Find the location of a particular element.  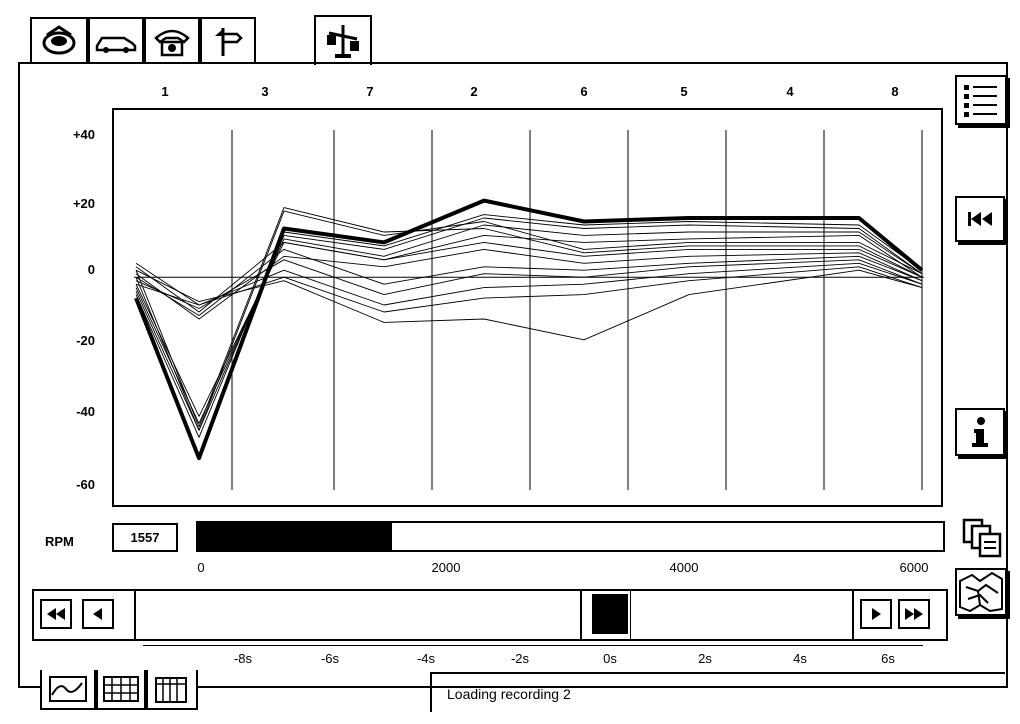

tab-phone is located at coordinates (172, 40).